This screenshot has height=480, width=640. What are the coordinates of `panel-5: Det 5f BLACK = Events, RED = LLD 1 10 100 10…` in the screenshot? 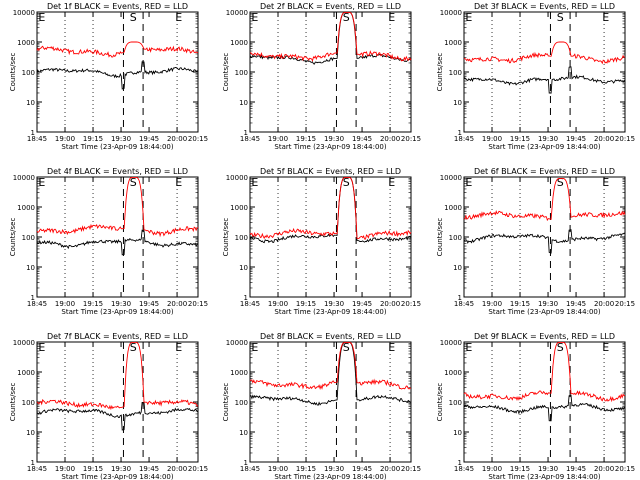 It's located at (321, 241).